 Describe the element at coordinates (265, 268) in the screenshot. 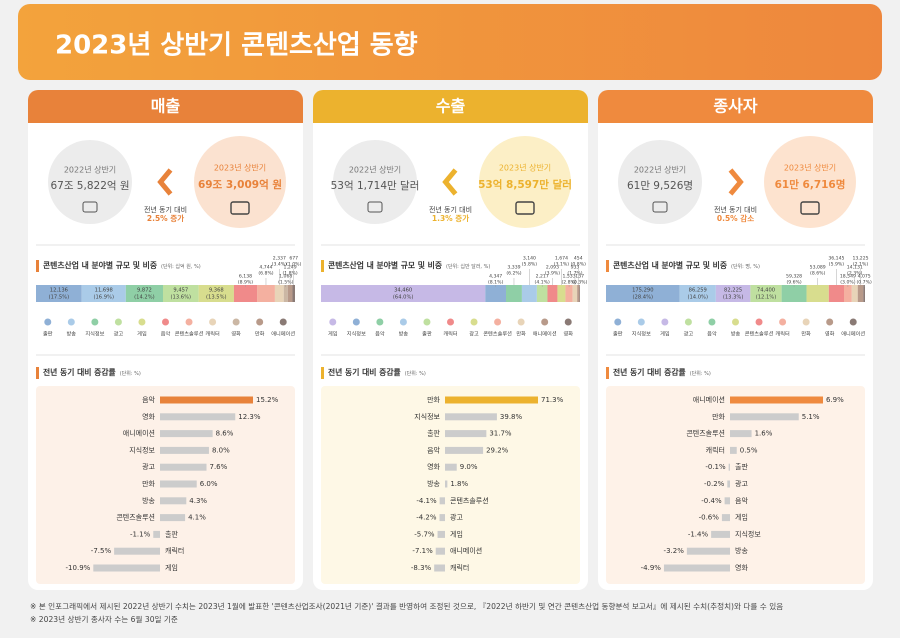

I see `share-value-label: 4,744` at that location.